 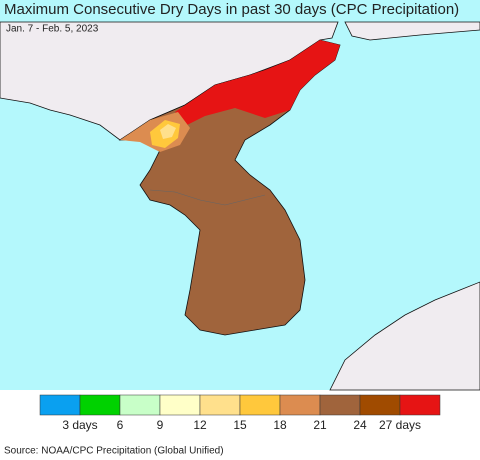 What do you see at coordinates (200, 425) in the screenshot?
I see `legend-label: 12` at bounding box center [200, 425].